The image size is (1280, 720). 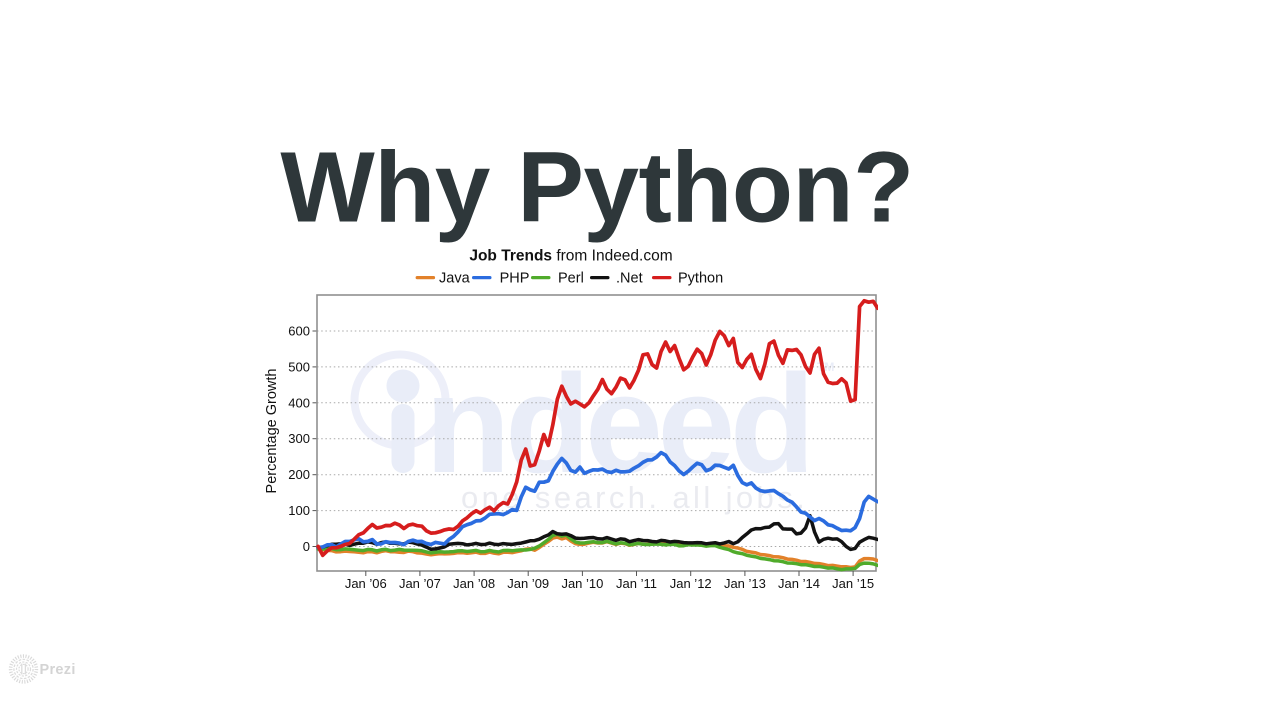 I want to click on svg-text: 0, so click(x=306, y=546).